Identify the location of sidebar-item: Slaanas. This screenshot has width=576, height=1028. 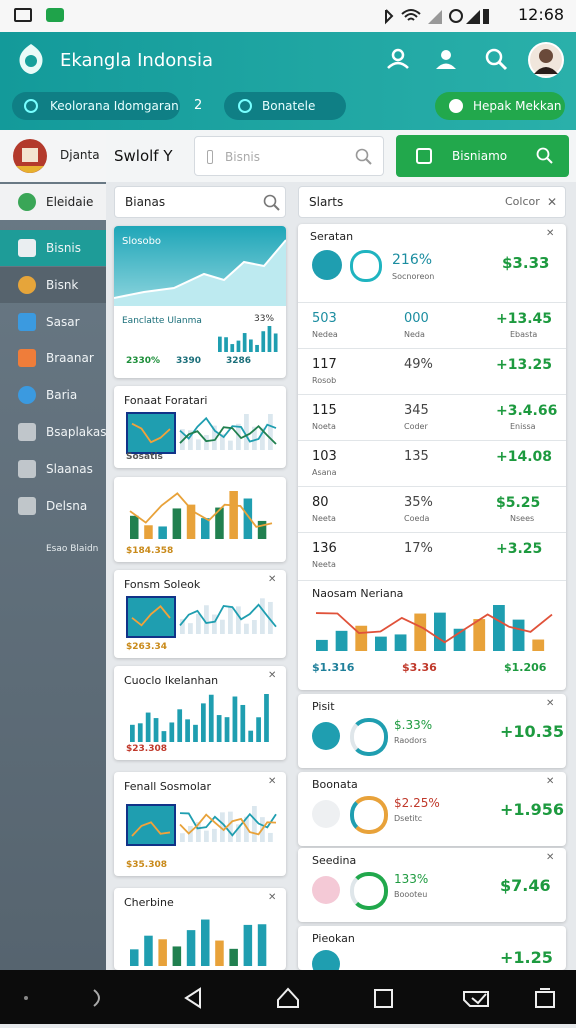
(53, 469).